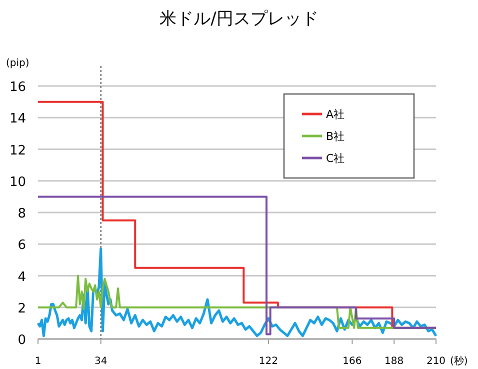  Describe the element at coordinates (268, 361) in the screenshot. I see `x-tick-label: 122` at that location.